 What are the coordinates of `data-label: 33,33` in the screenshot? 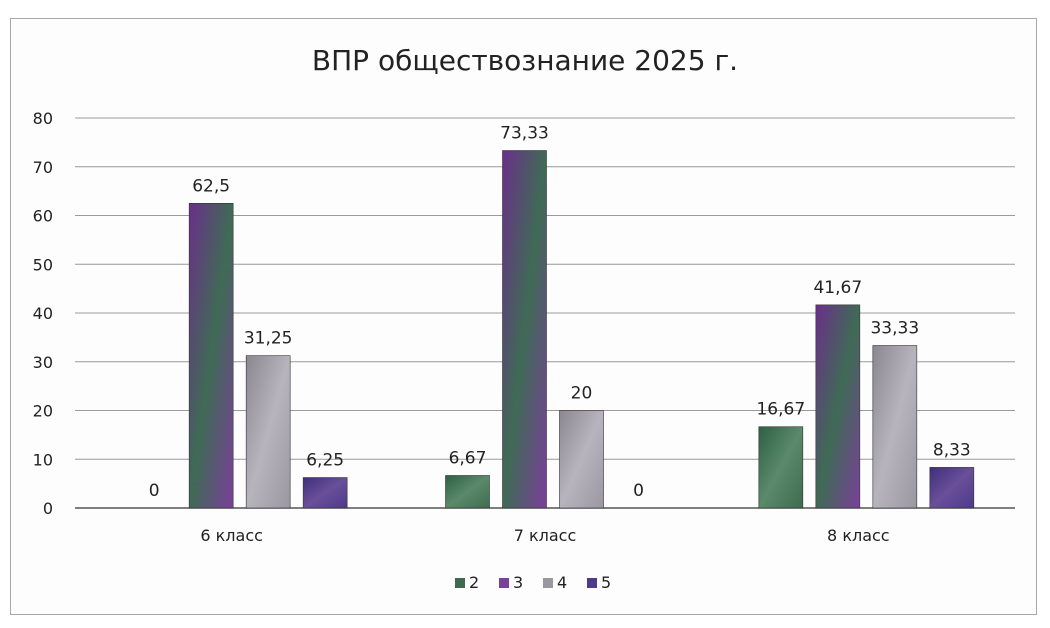 It's located at (894, 329).